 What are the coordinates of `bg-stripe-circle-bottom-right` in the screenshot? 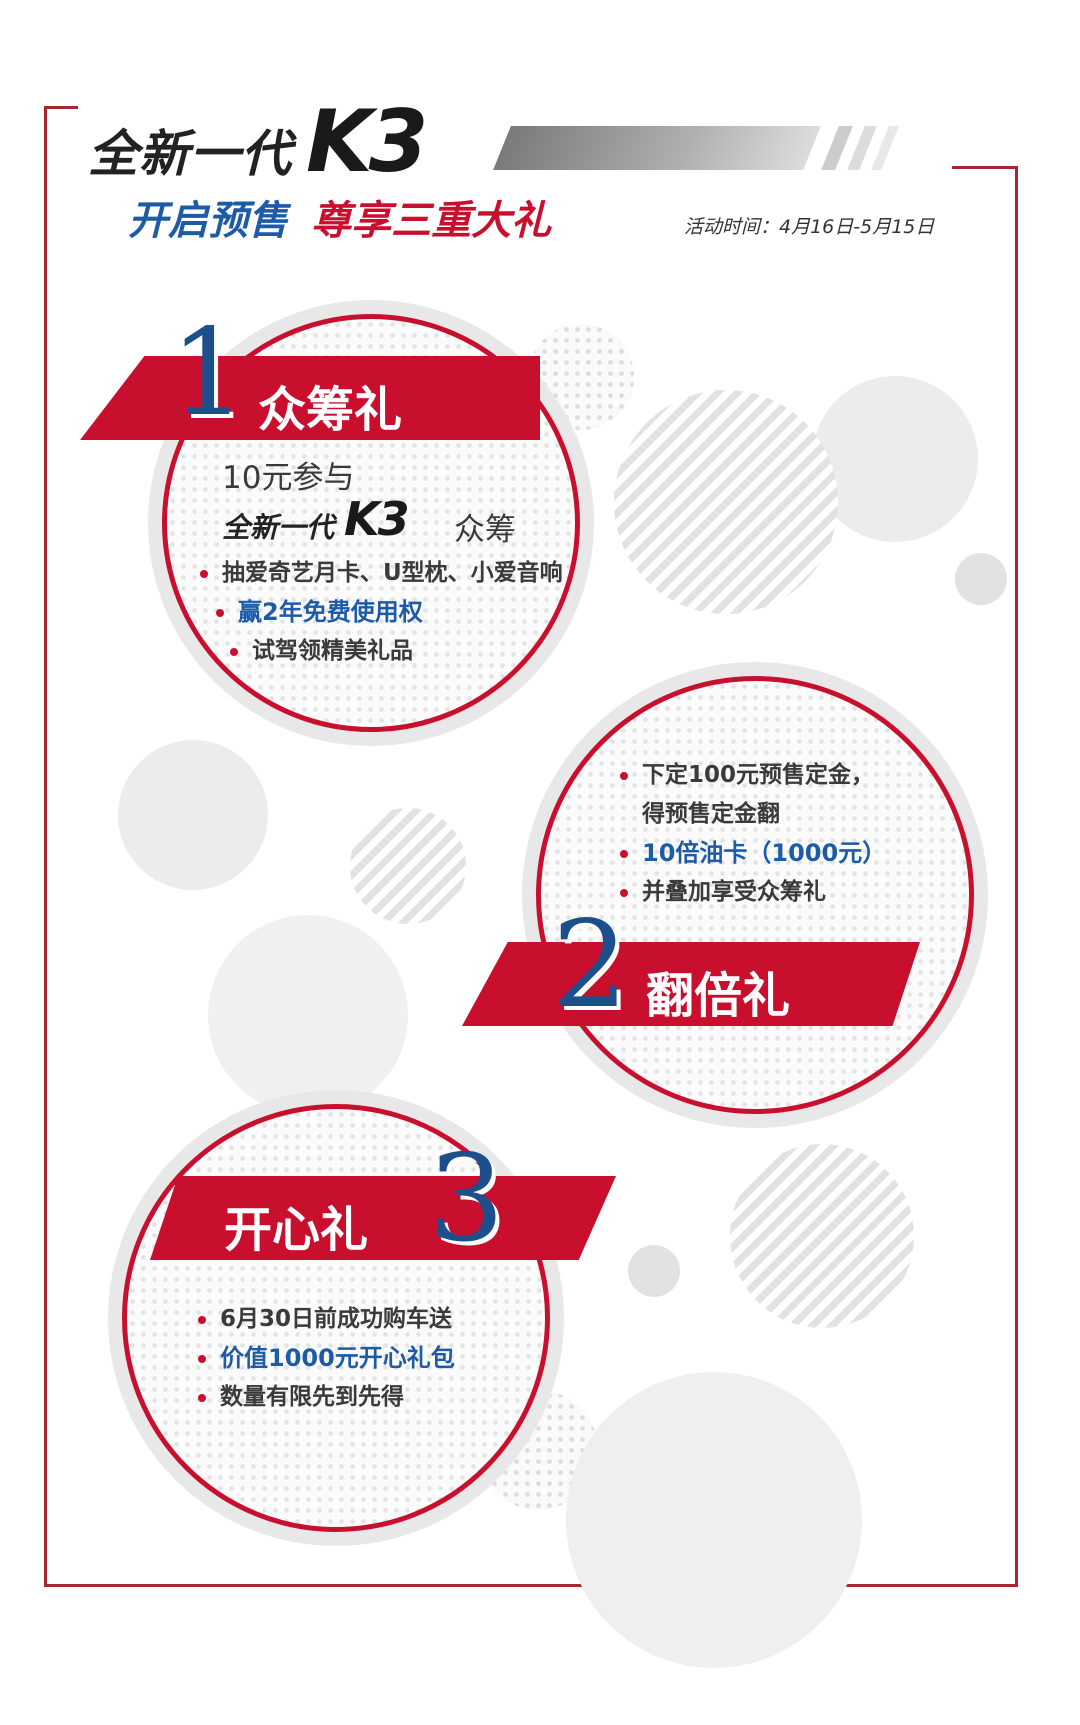 It's located at (822, 1236).